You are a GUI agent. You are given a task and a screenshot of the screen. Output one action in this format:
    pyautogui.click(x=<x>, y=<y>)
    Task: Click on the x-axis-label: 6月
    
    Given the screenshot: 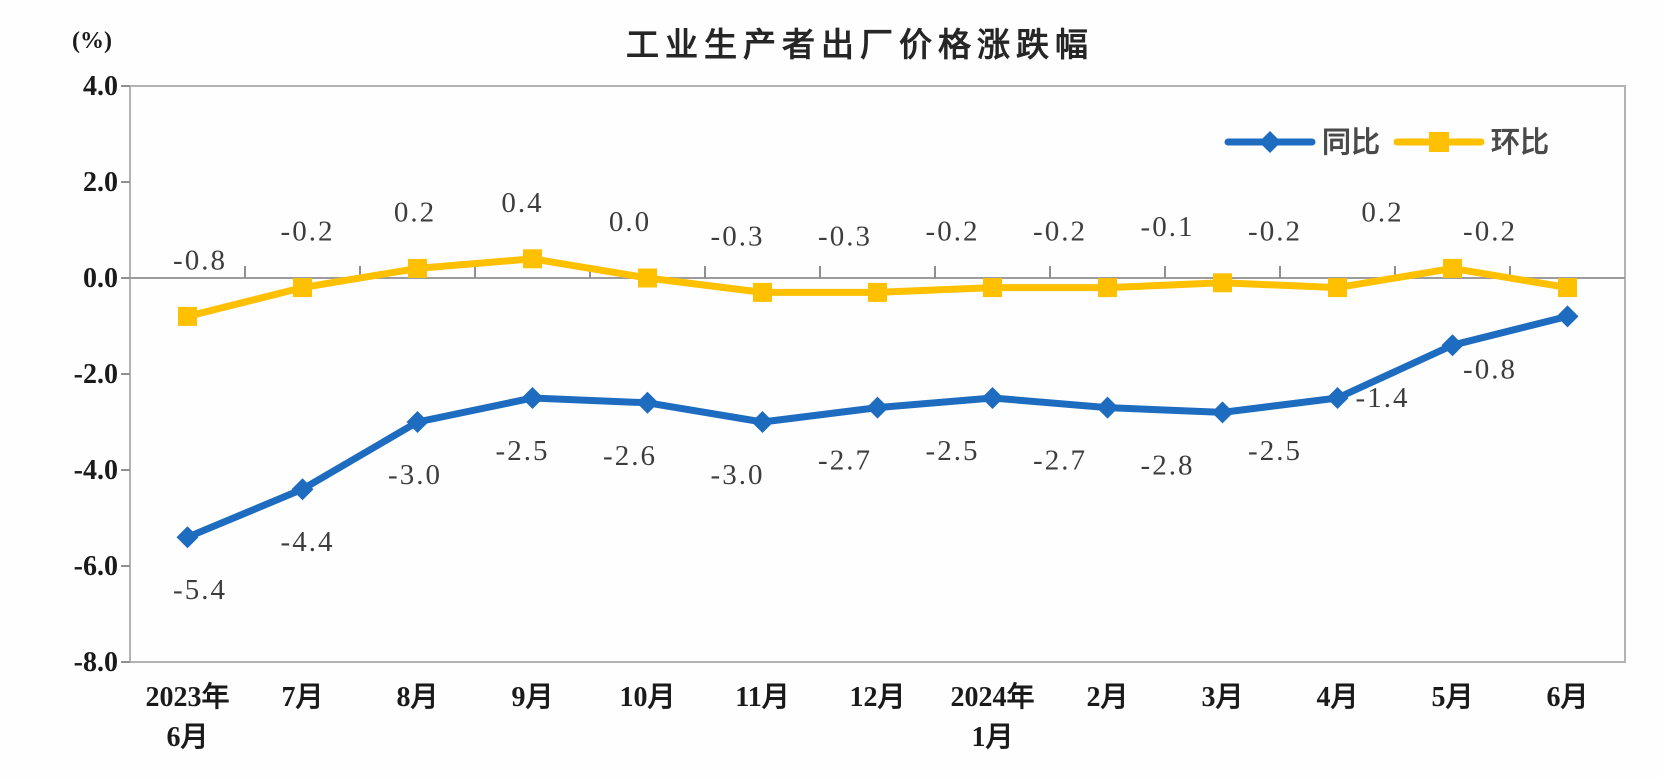 What is the action you would take?
    pyautogui.click(x=1567, y=697)
    